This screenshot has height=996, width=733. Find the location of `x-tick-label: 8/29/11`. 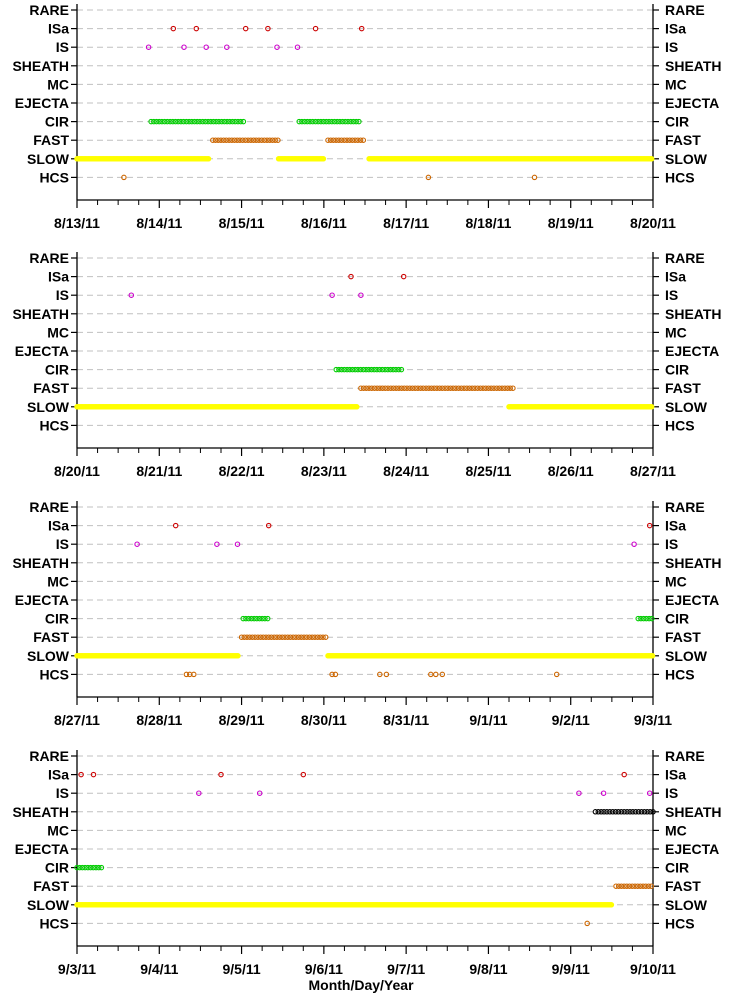

x-tick-label: 8/29/11 is located at coordinates (242, 720).